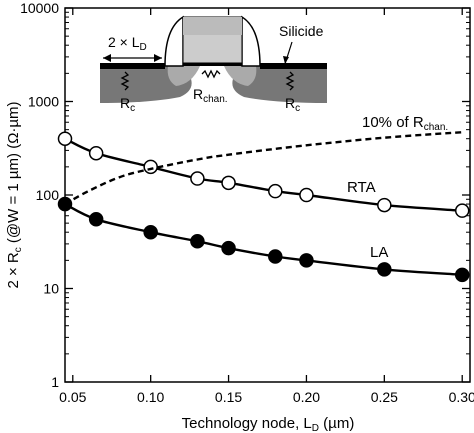 Image resolution: width=474 pixels, height=433 pixels. Describe the element at coordinates (251, 41) in the screenshot. I see `inset-spacer-right` at that location.